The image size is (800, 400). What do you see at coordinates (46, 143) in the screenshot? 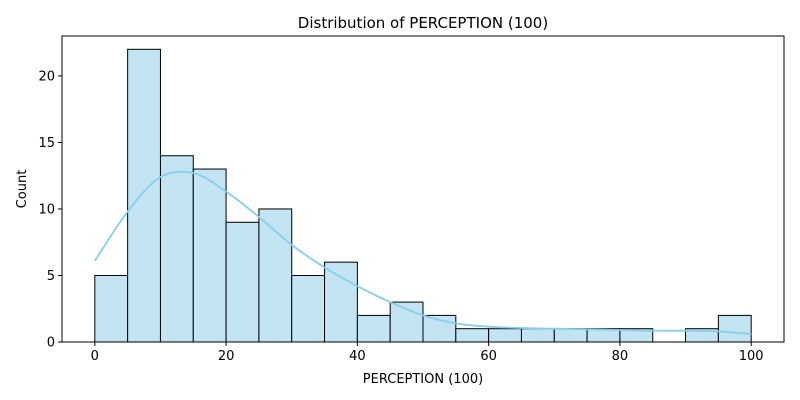
I see `y-tick-label: 15` at bounding box center [46, 143].